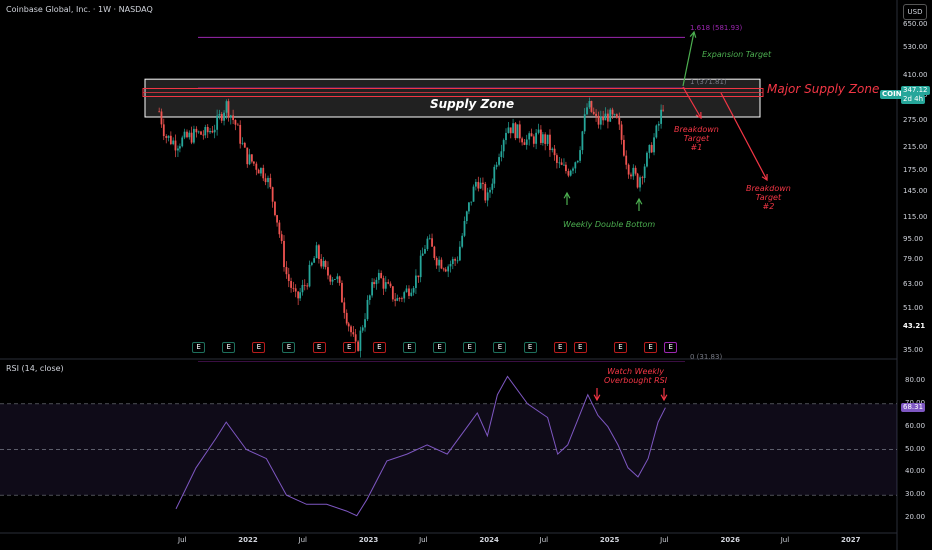 Image resolution: width=932 pixels, height=550 pixels. I want to click on rsi-tick-label: 30.00, so click(915, 494).